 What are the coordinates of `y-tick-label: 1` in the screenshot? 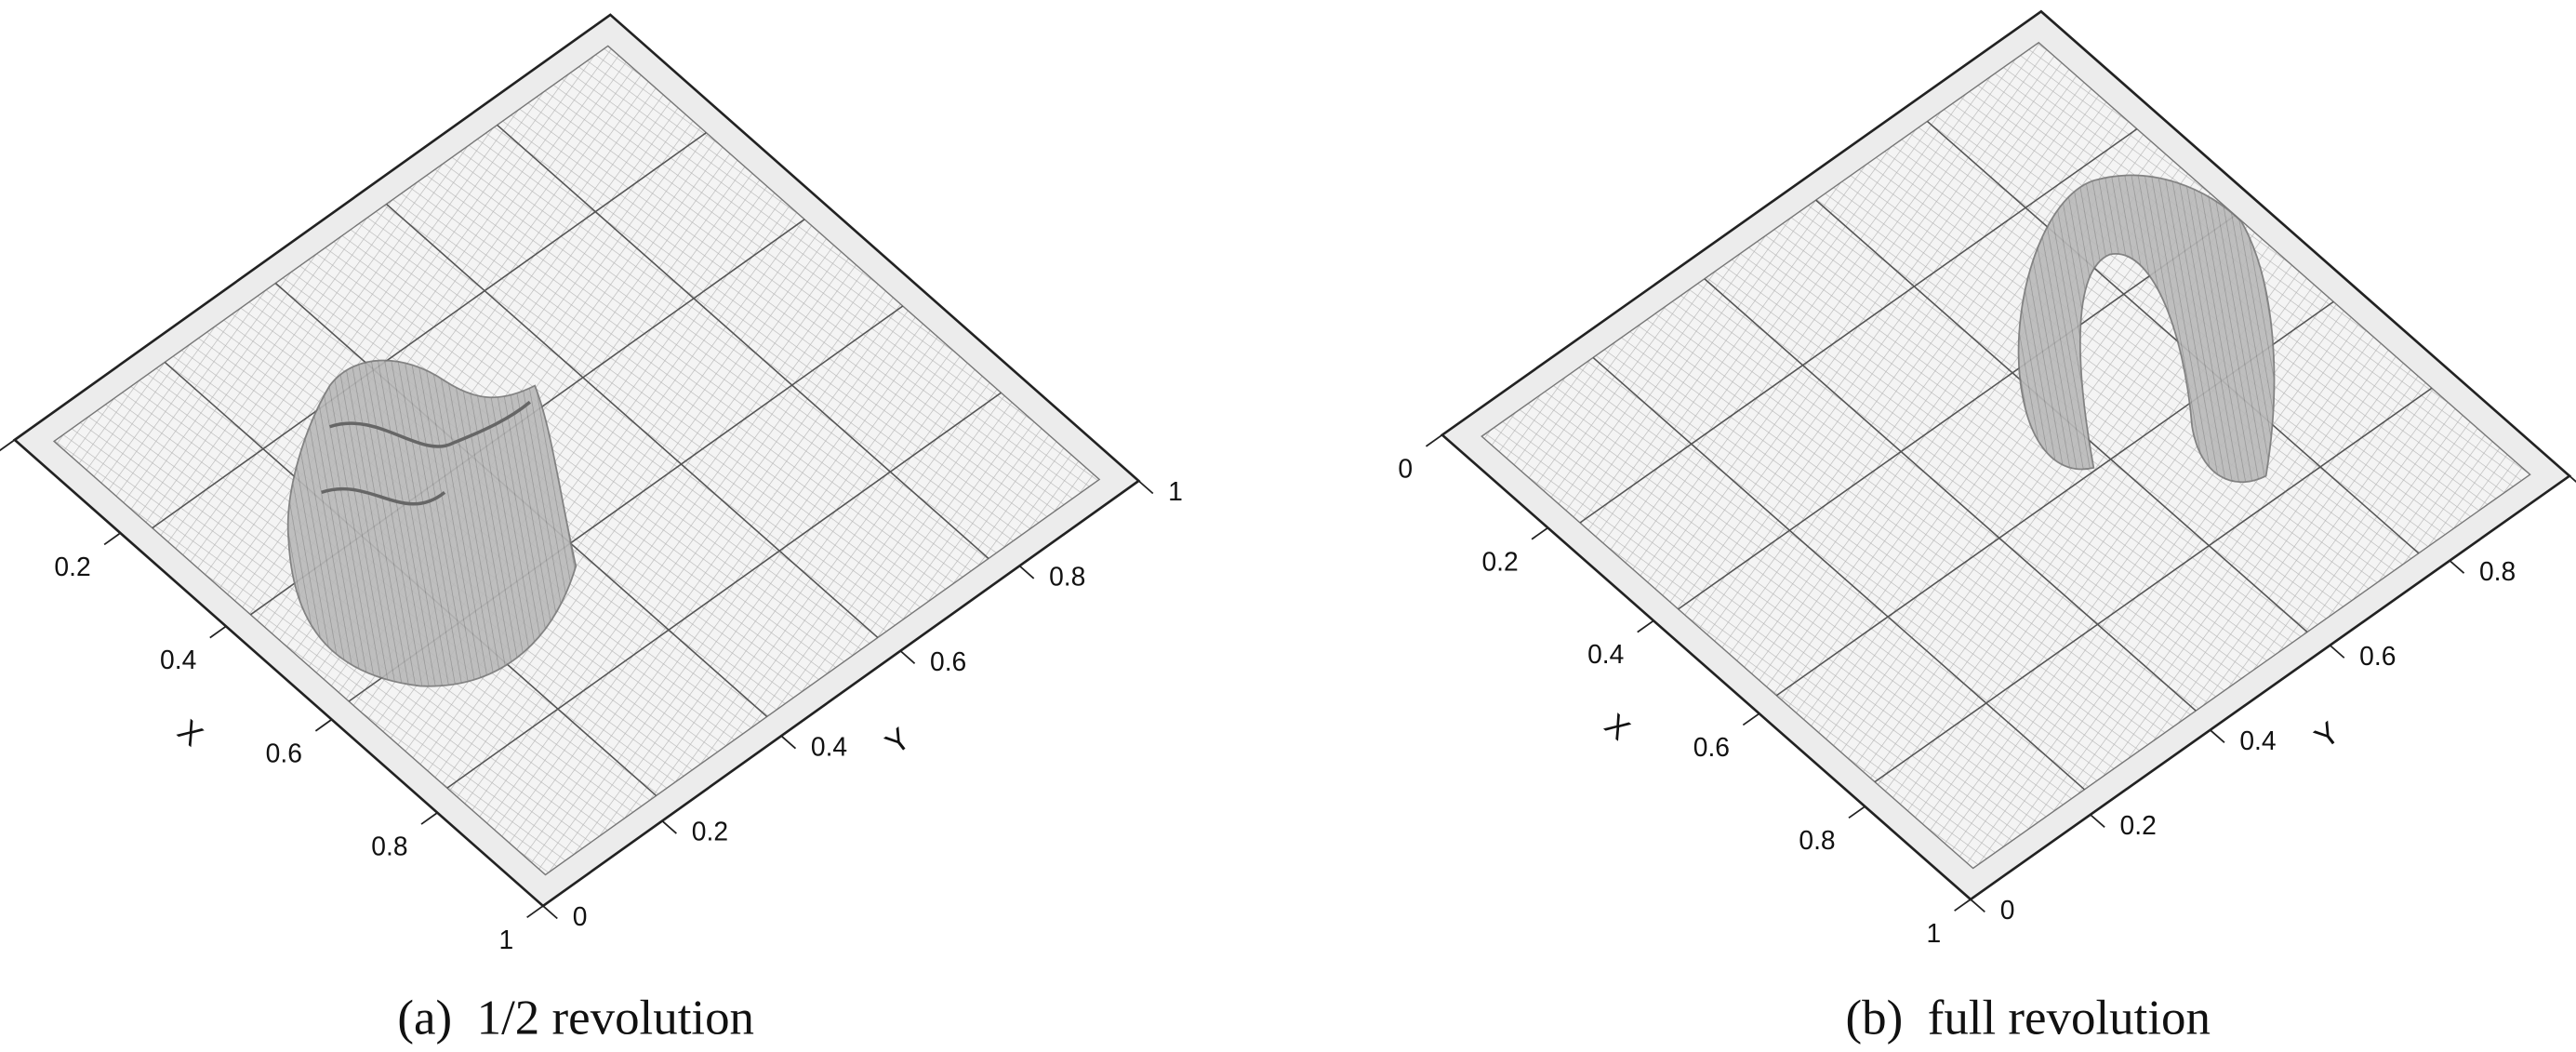 It's located at (1175, 491).